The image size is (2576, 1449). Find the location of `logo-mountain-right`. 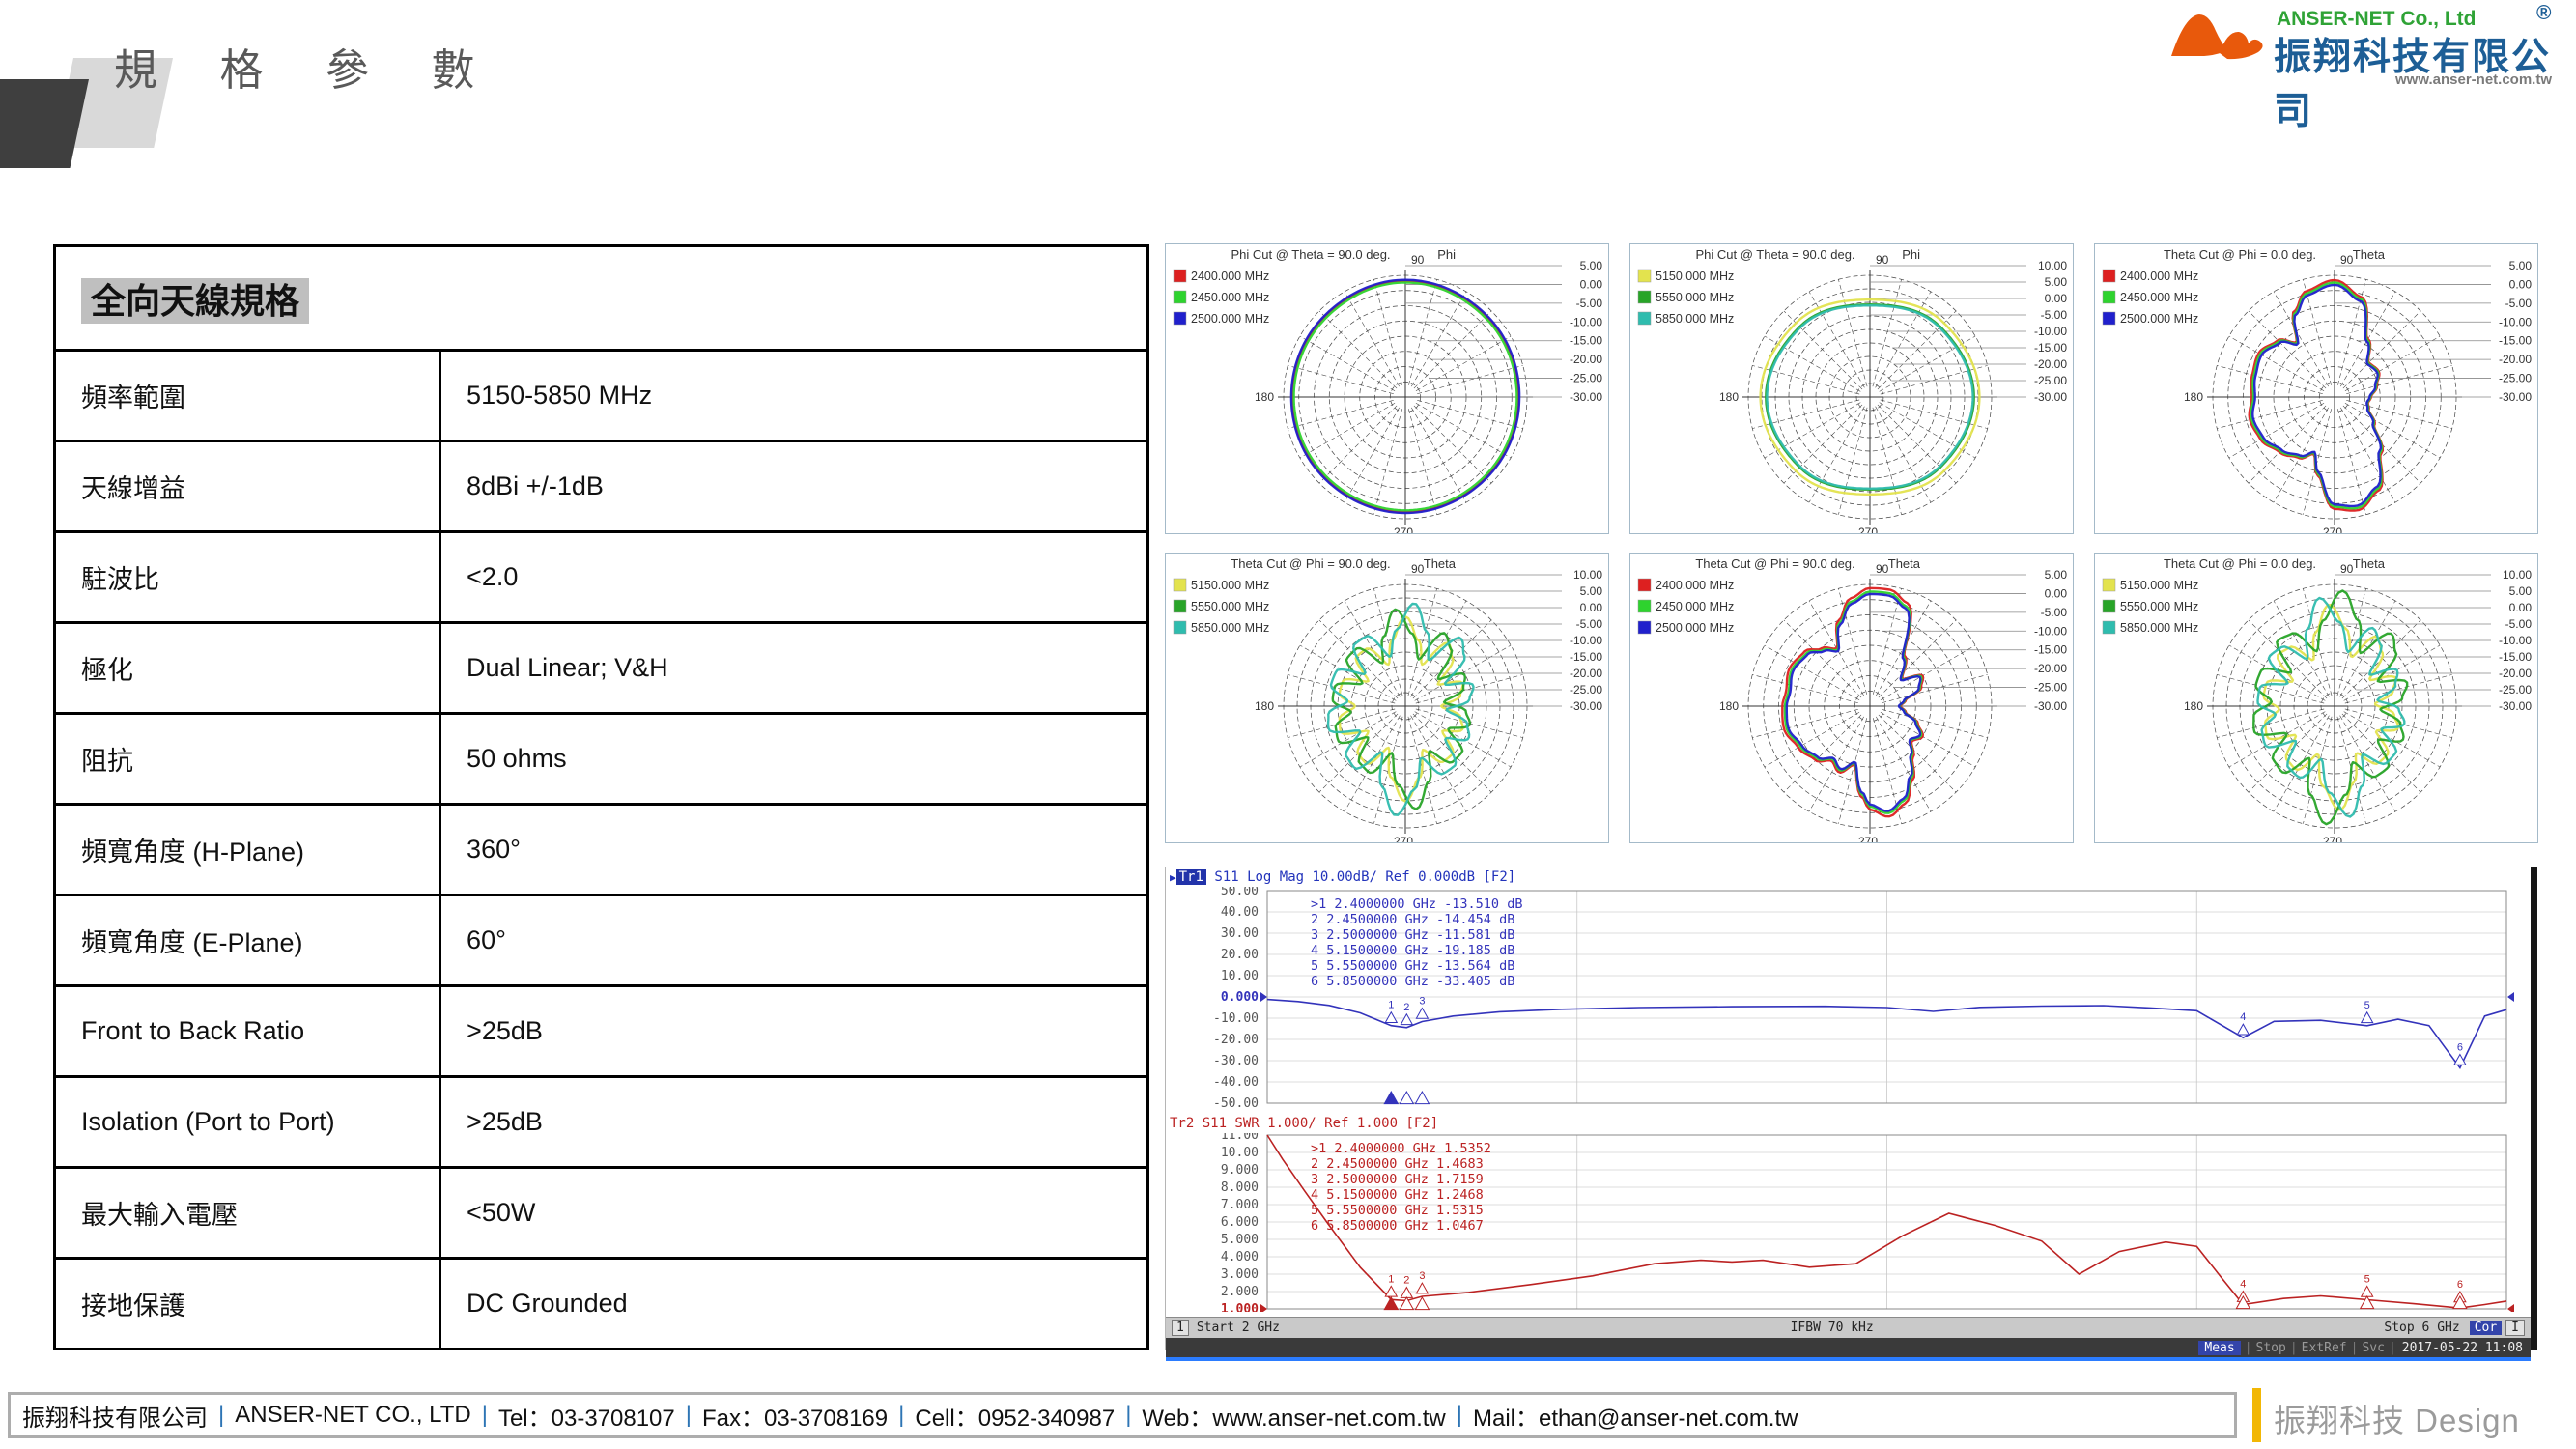

logo-mountain-right is located at coordinates (2241, 45).